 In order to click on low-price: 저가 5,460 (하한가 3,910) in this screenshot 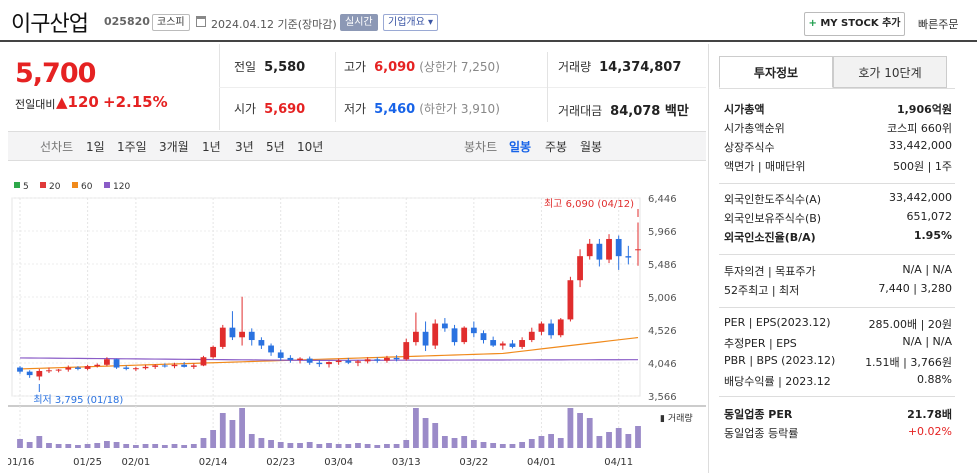, I will do `click(422, 109)`.